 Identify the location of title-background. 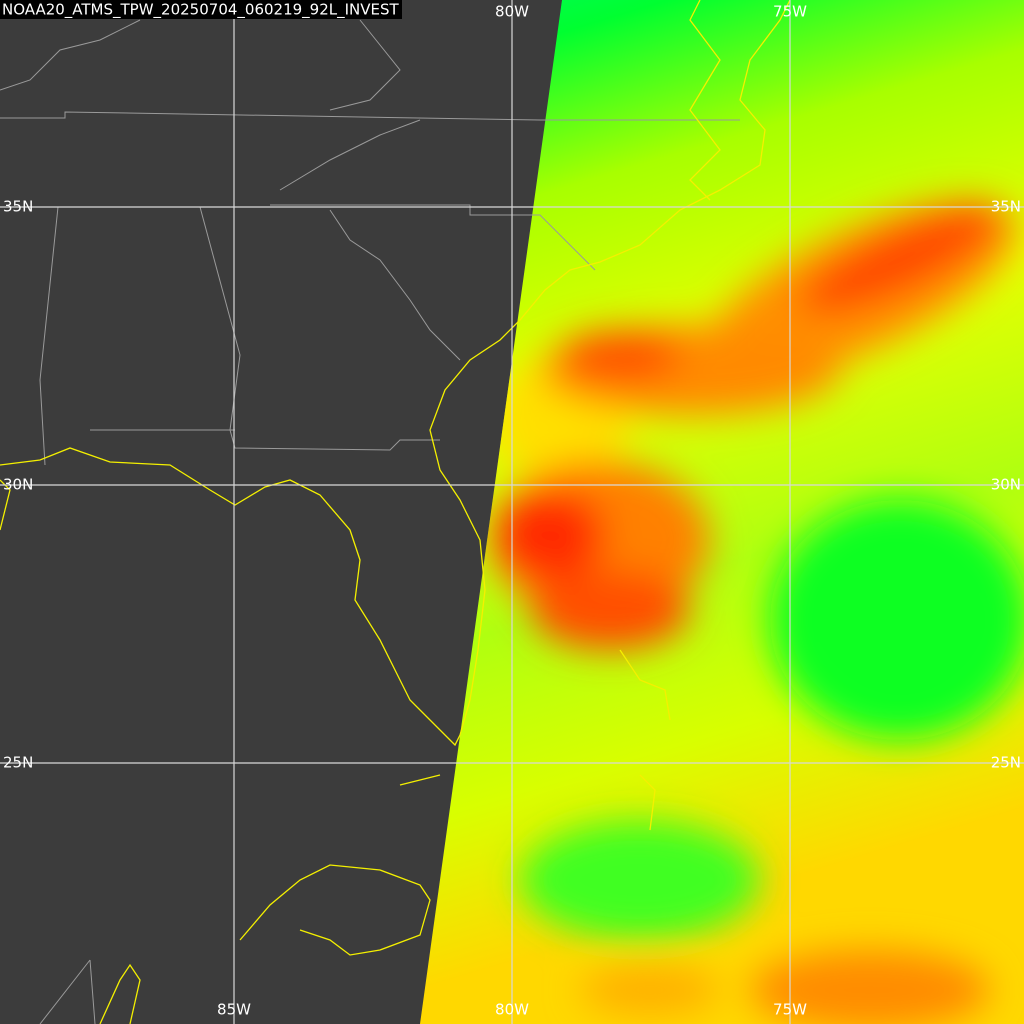
(201, 9).